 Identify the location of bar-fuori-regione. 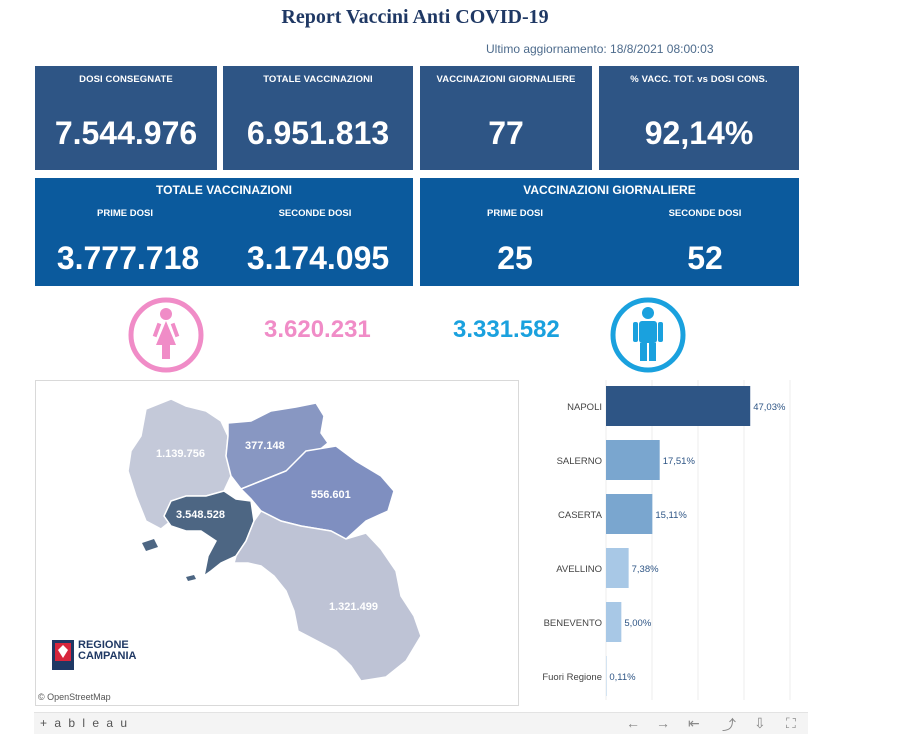
(606, 676).